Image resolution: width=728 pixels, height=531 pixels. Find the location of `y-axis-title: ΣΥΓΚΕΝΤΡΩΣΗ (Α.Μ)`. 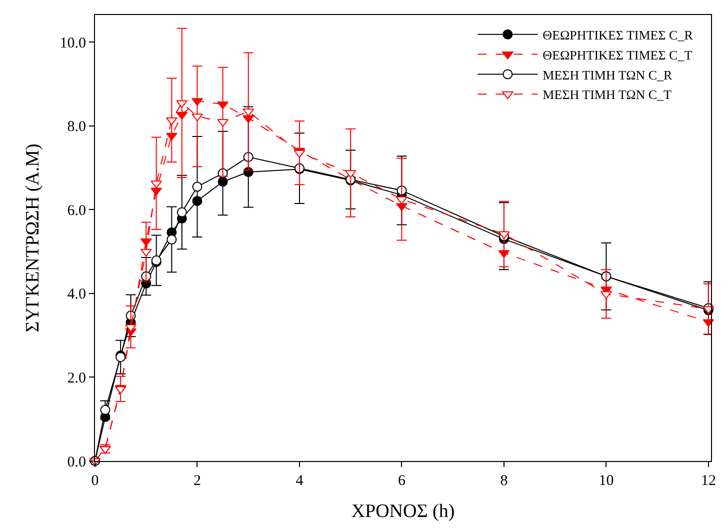

y-axis-title: ΣΥΓΚΕΝΤΡΩΣΗ (Α.Μ) is located at coordinates (33, 238).